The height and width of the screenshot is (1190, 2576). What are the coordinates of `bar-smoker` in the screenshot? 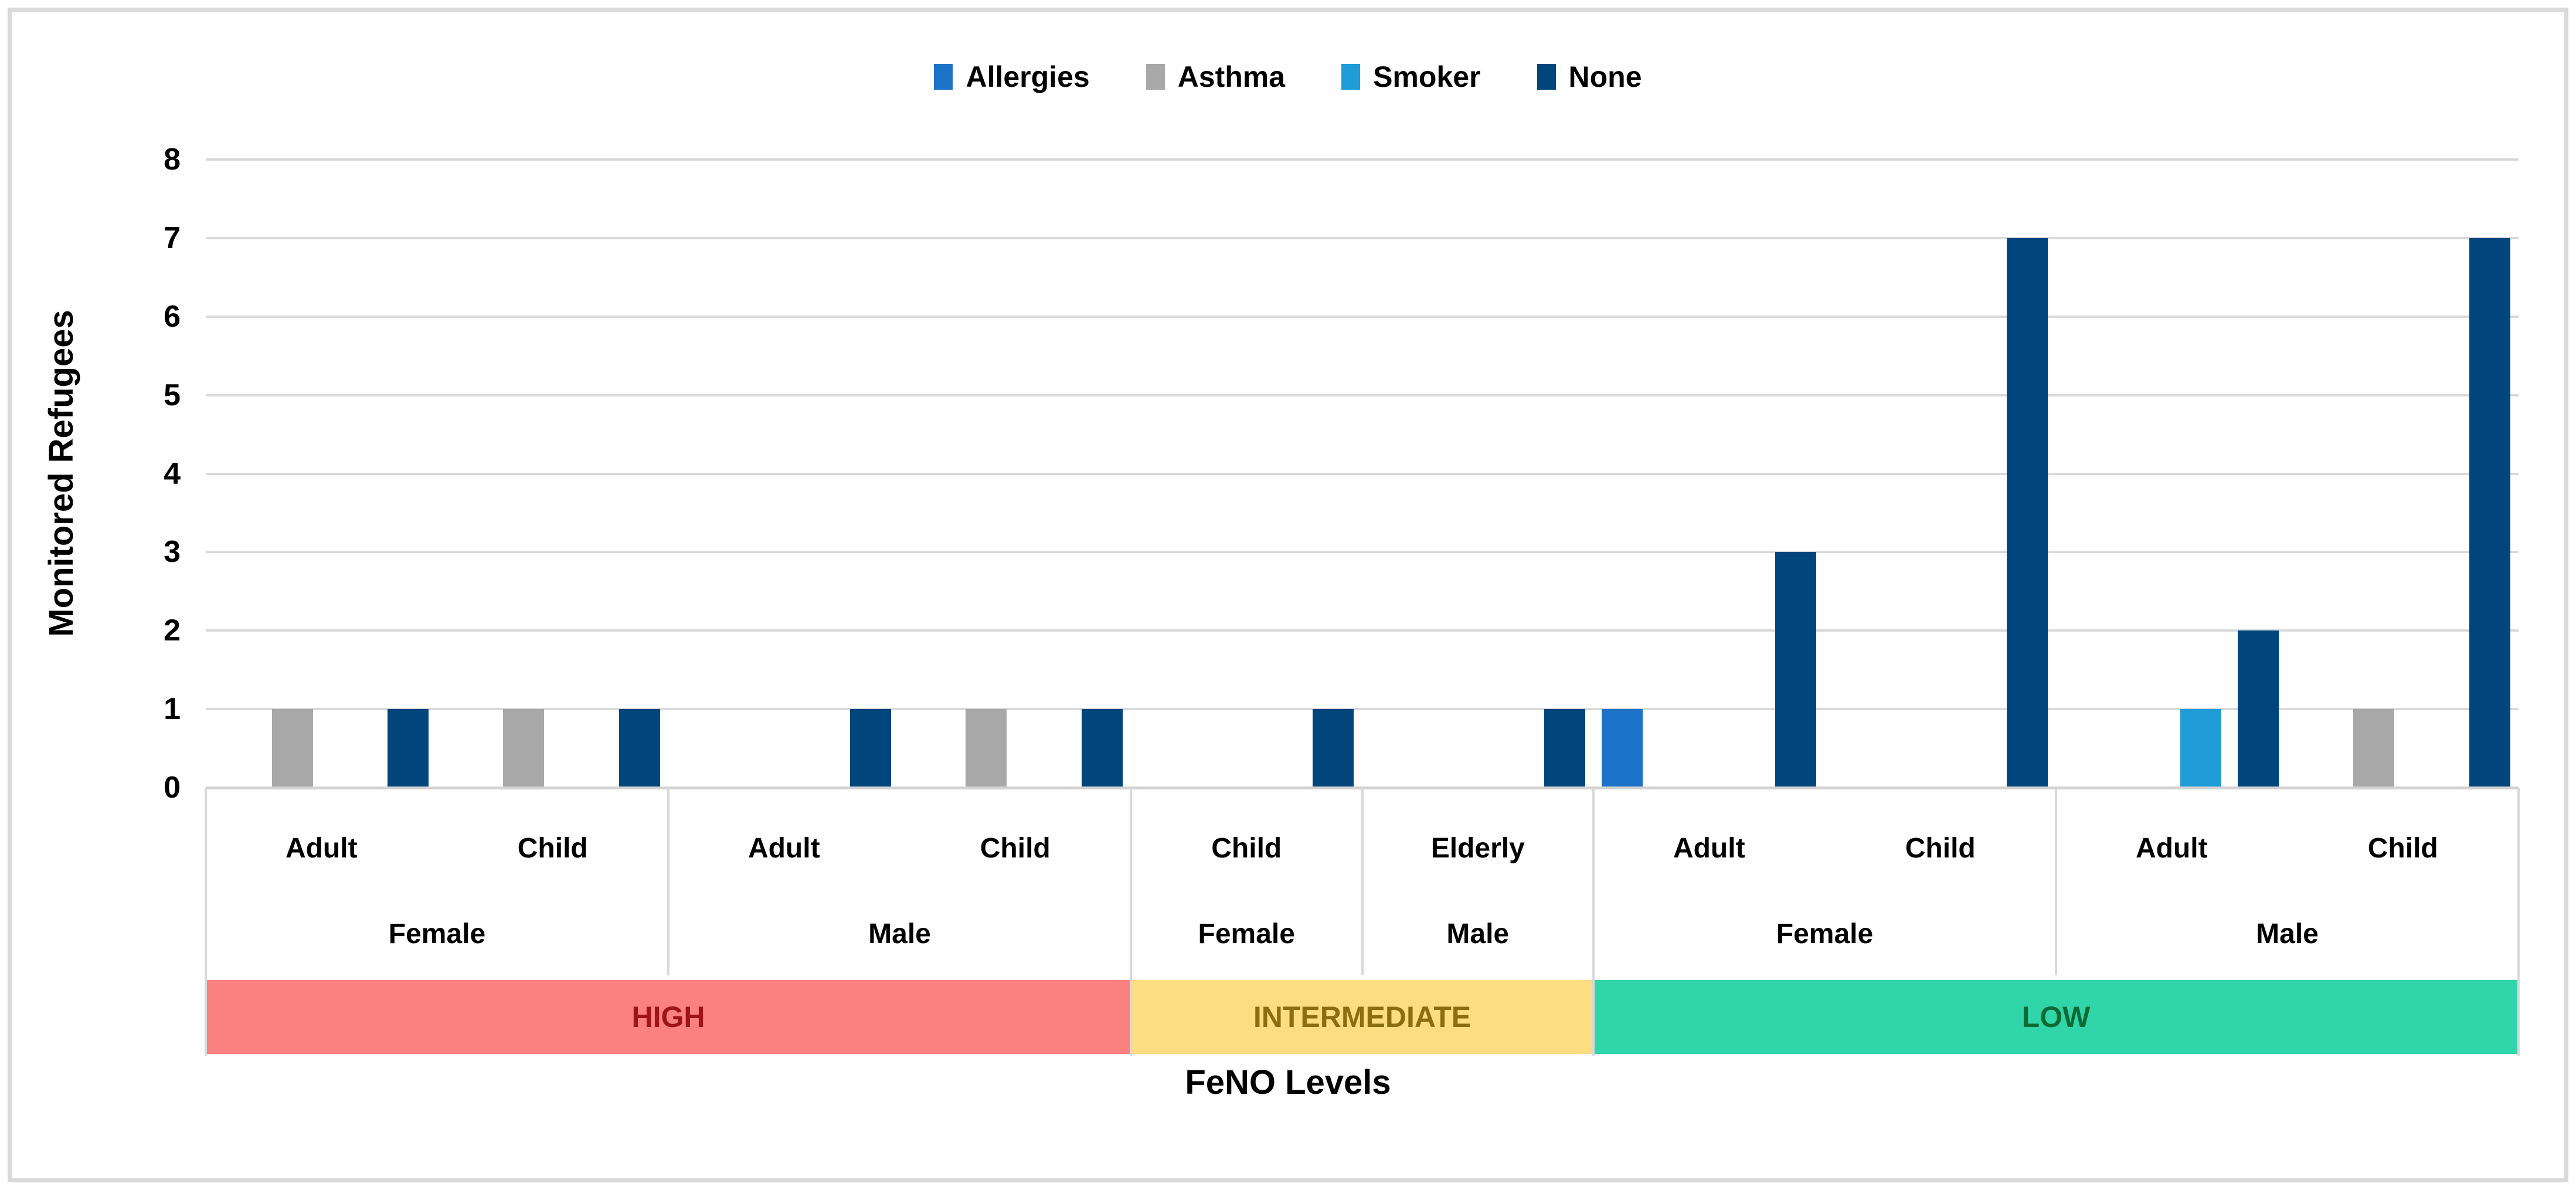 It's located at (2200, 748).